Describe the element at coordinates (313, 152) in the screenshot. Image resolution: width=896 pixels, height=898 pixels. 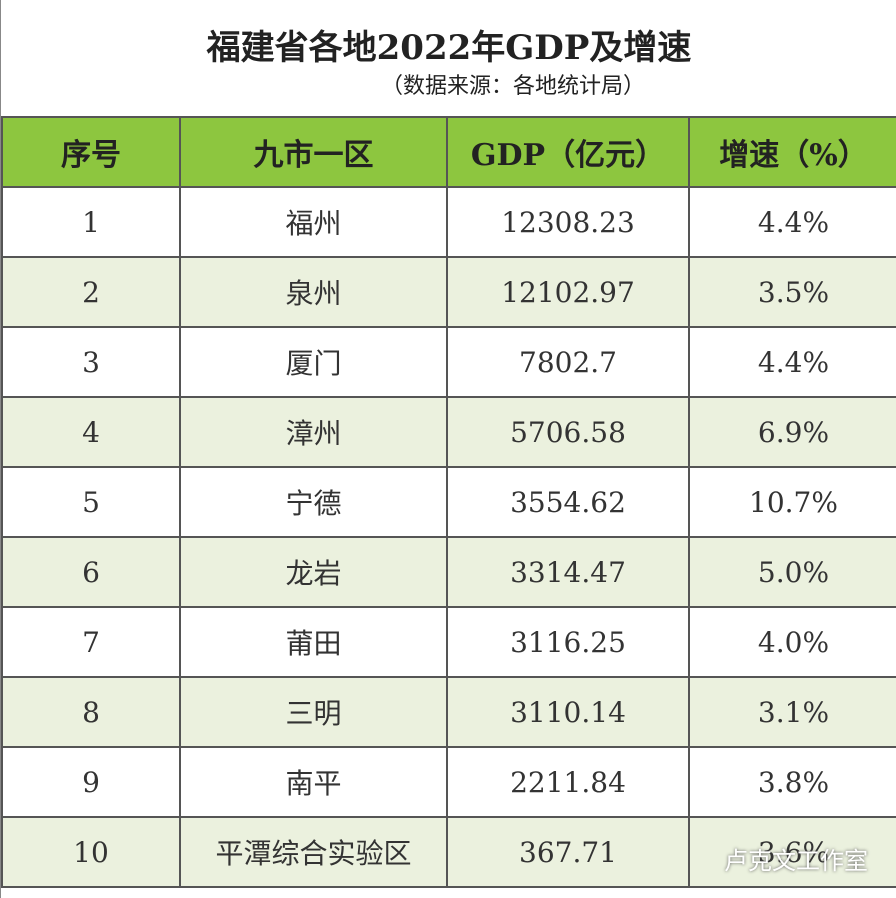
I see `column-header: 九市一区` at that location.